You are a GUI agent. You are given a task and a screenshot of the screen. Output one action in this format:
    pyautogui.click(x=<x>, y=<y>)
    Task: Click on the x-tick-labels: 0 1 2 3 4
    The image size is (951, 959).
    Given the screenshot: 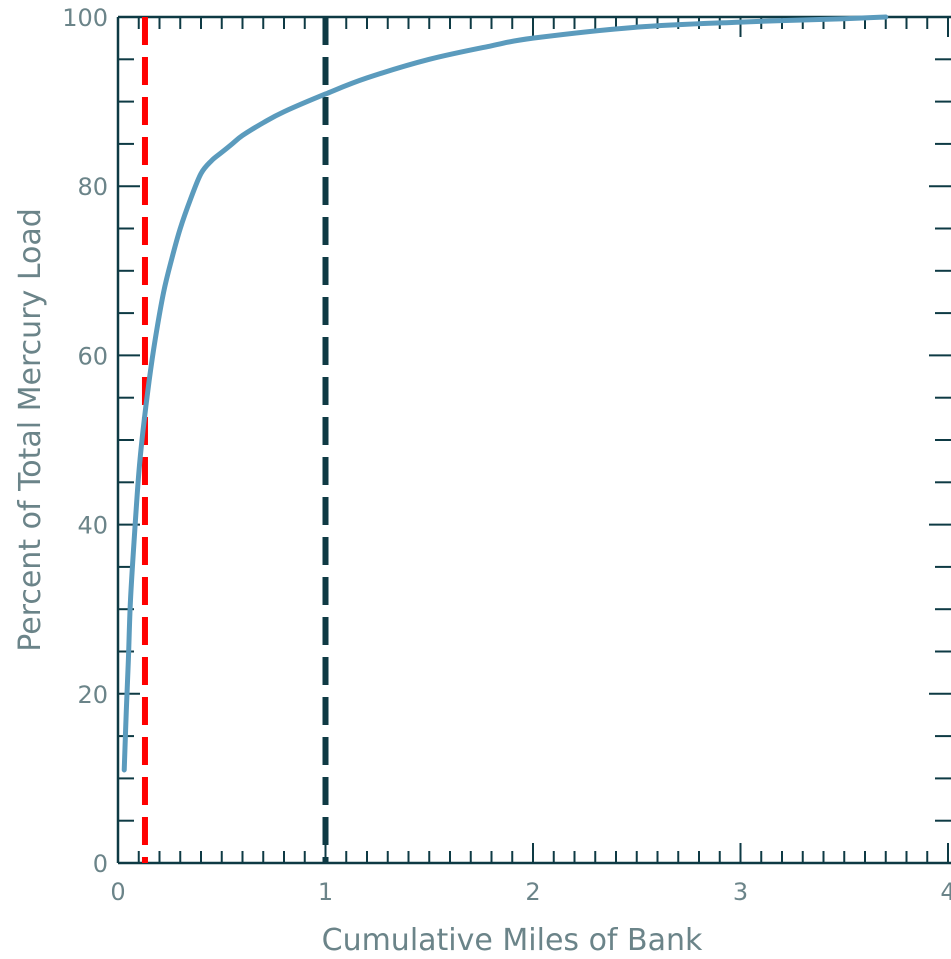 What is the action you would take?
    pyautogui.click(x=530, y=892)
    